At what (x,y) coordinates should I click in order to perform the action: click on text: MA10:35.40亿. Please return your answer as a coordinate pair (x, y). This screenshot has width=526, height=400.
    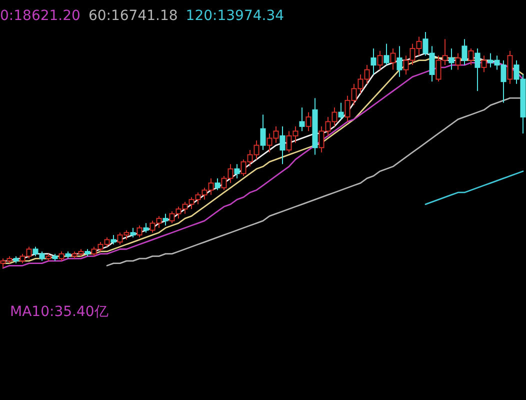
    Looking at the image, I should click on (59, 312).